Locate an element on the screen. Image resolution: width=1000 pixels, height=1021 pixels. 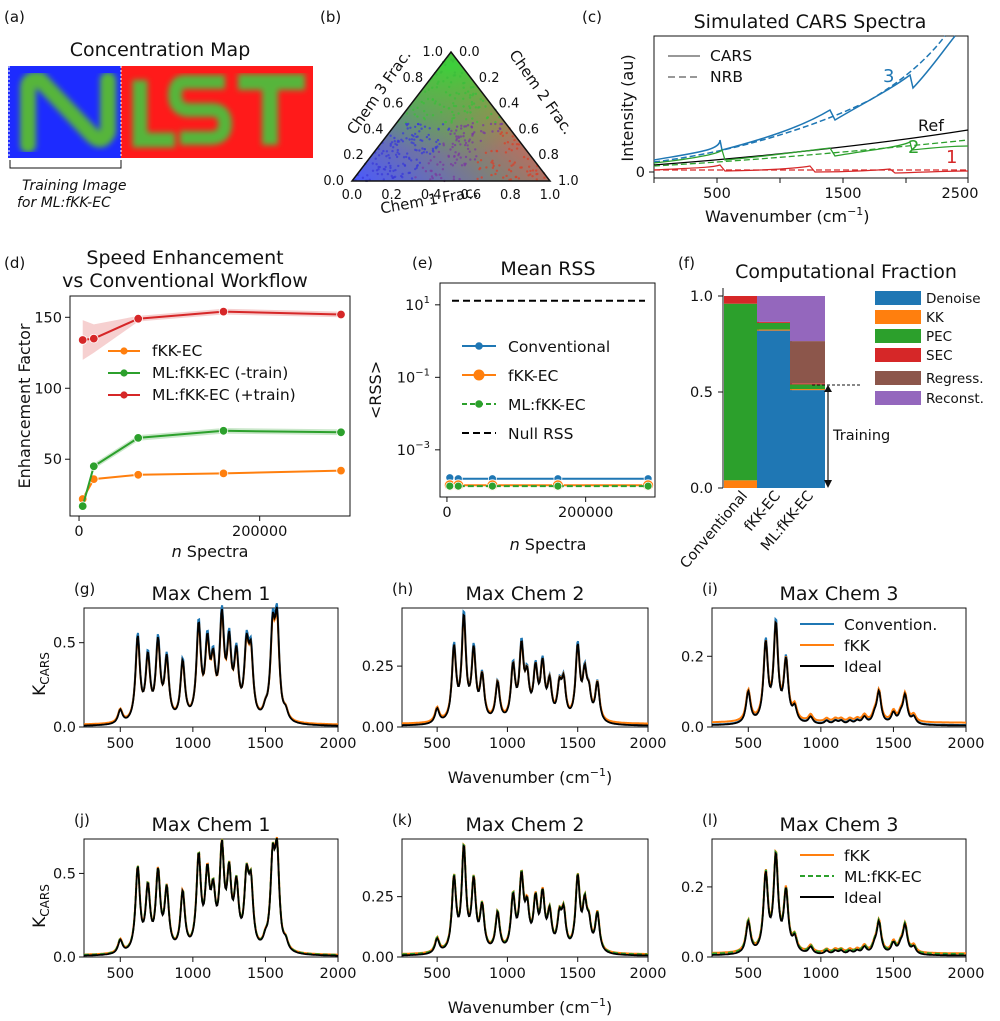
panel-h-ytick: 0.25 is located at coordinates (378, 667).